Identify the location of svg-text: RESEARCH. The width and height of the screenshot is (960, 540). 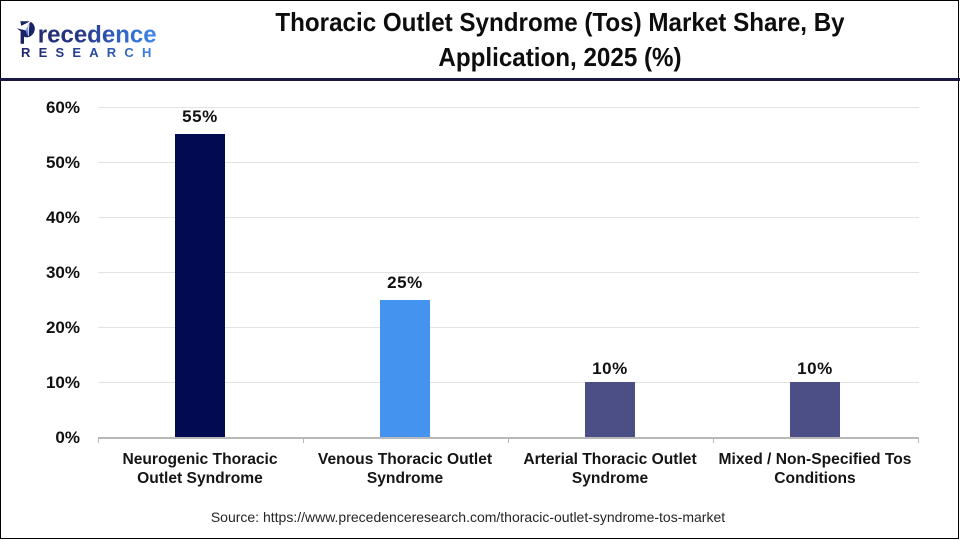
(90, 52).